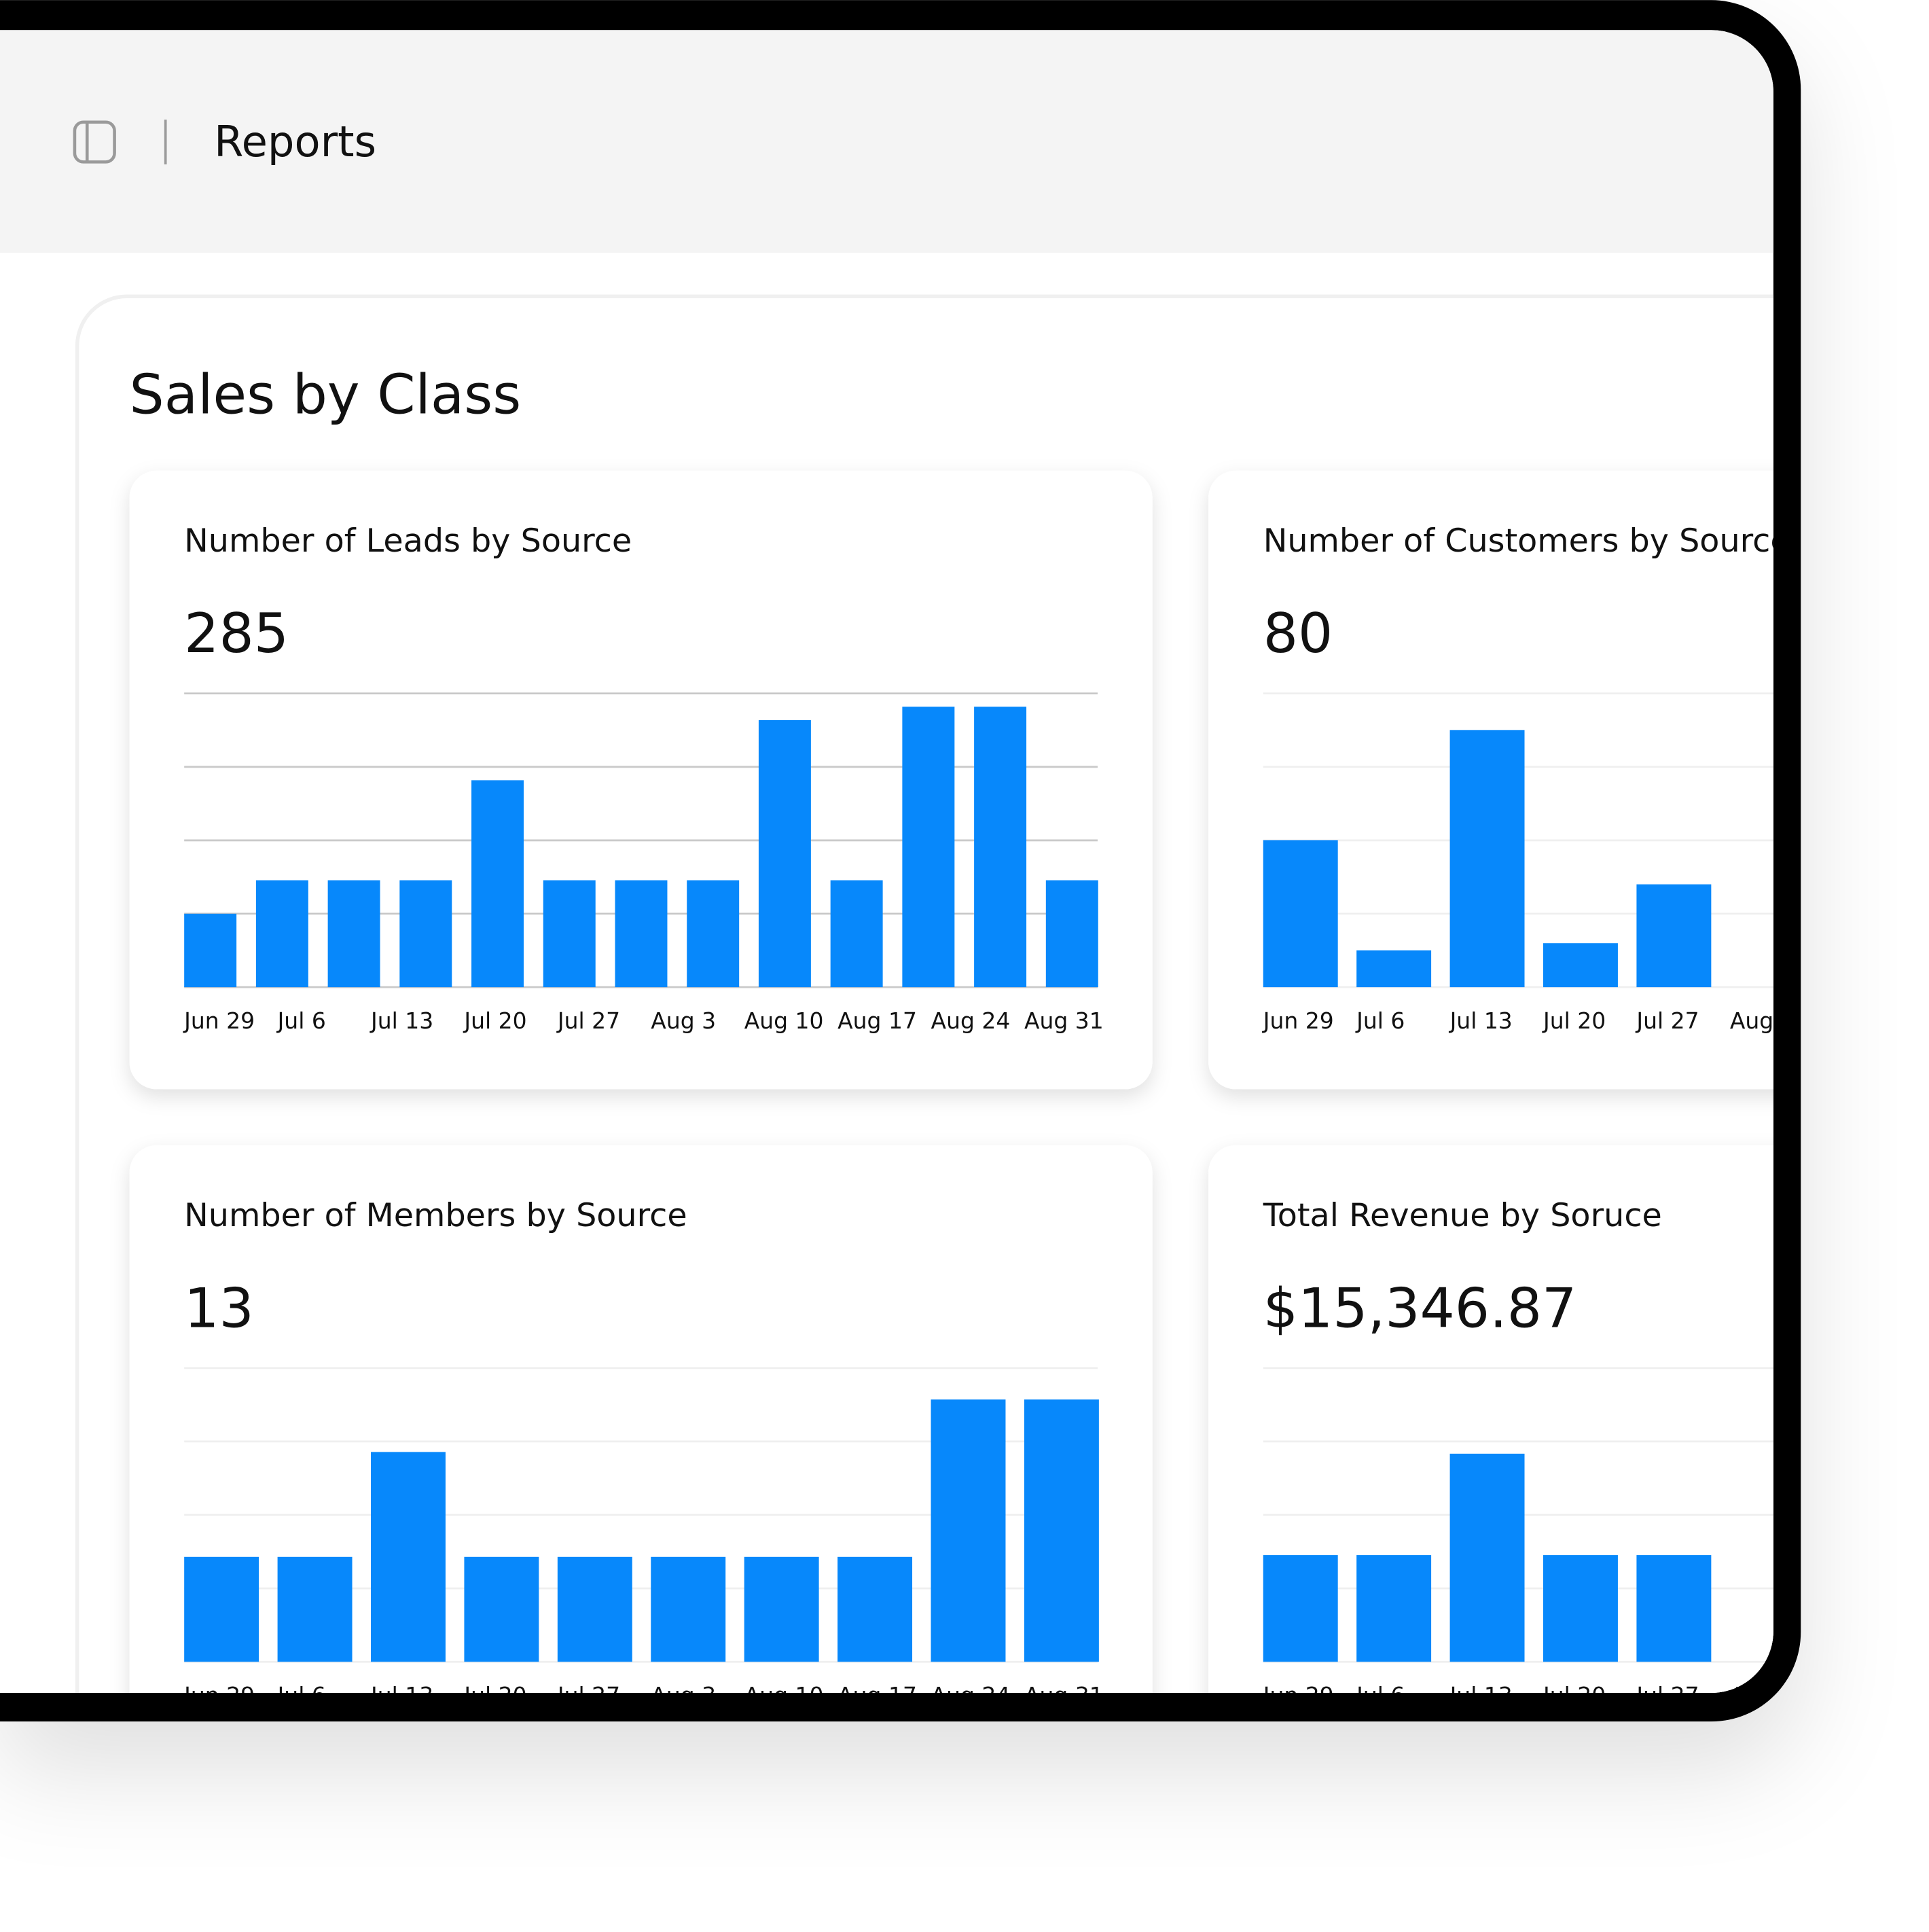 This screenshot has width=1929, height=1932. Describe the element at coordinates (408, 541) in the screenshot. I see `card-title: Number of Leads by Source` at that location.